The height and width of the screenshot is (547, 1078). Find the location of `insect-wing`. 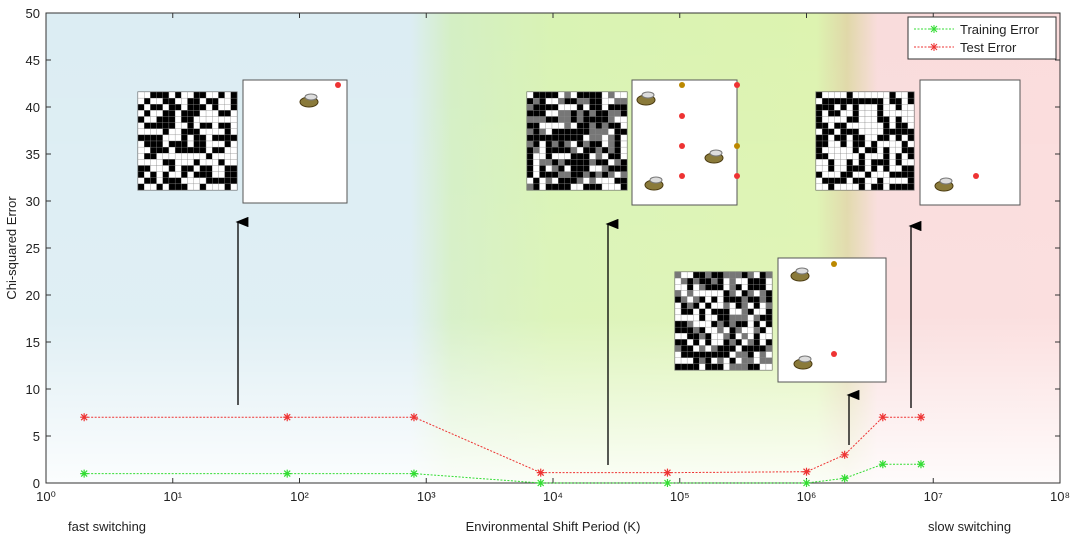

insect-wing is located at coordinates (802, 271).